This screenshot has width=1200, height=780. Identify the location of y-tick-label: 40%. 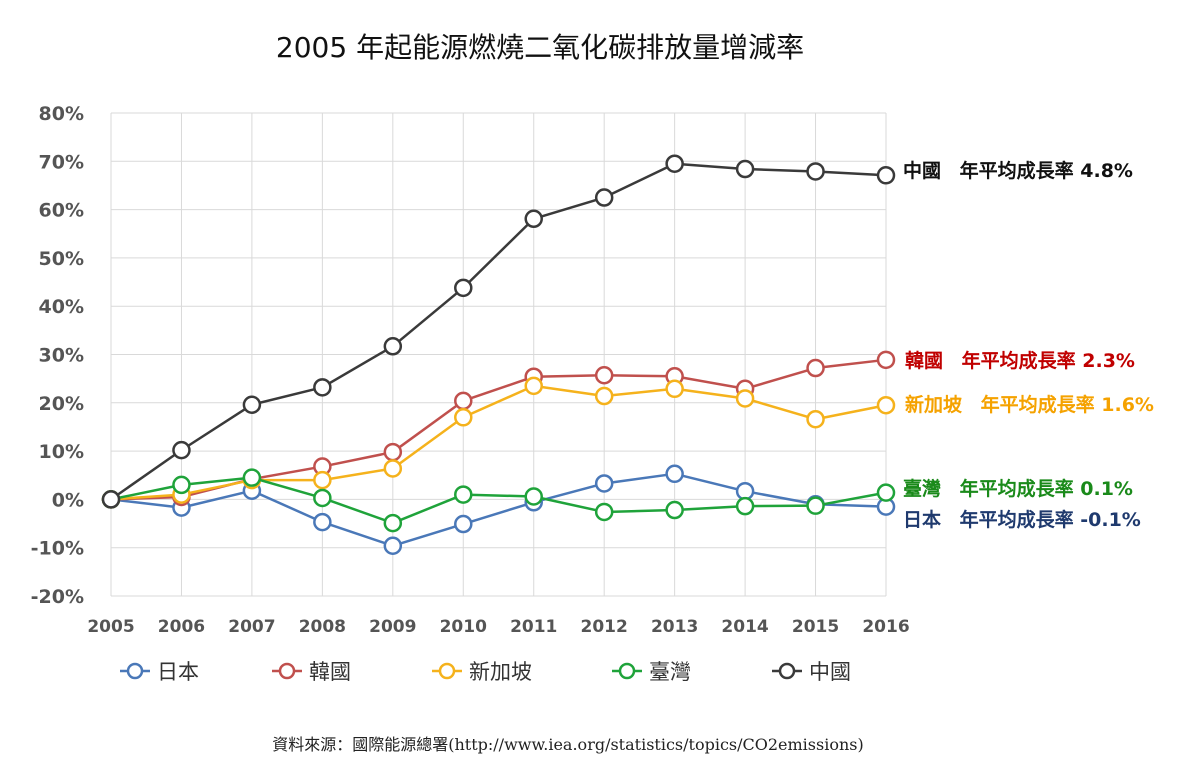
(61, 307).